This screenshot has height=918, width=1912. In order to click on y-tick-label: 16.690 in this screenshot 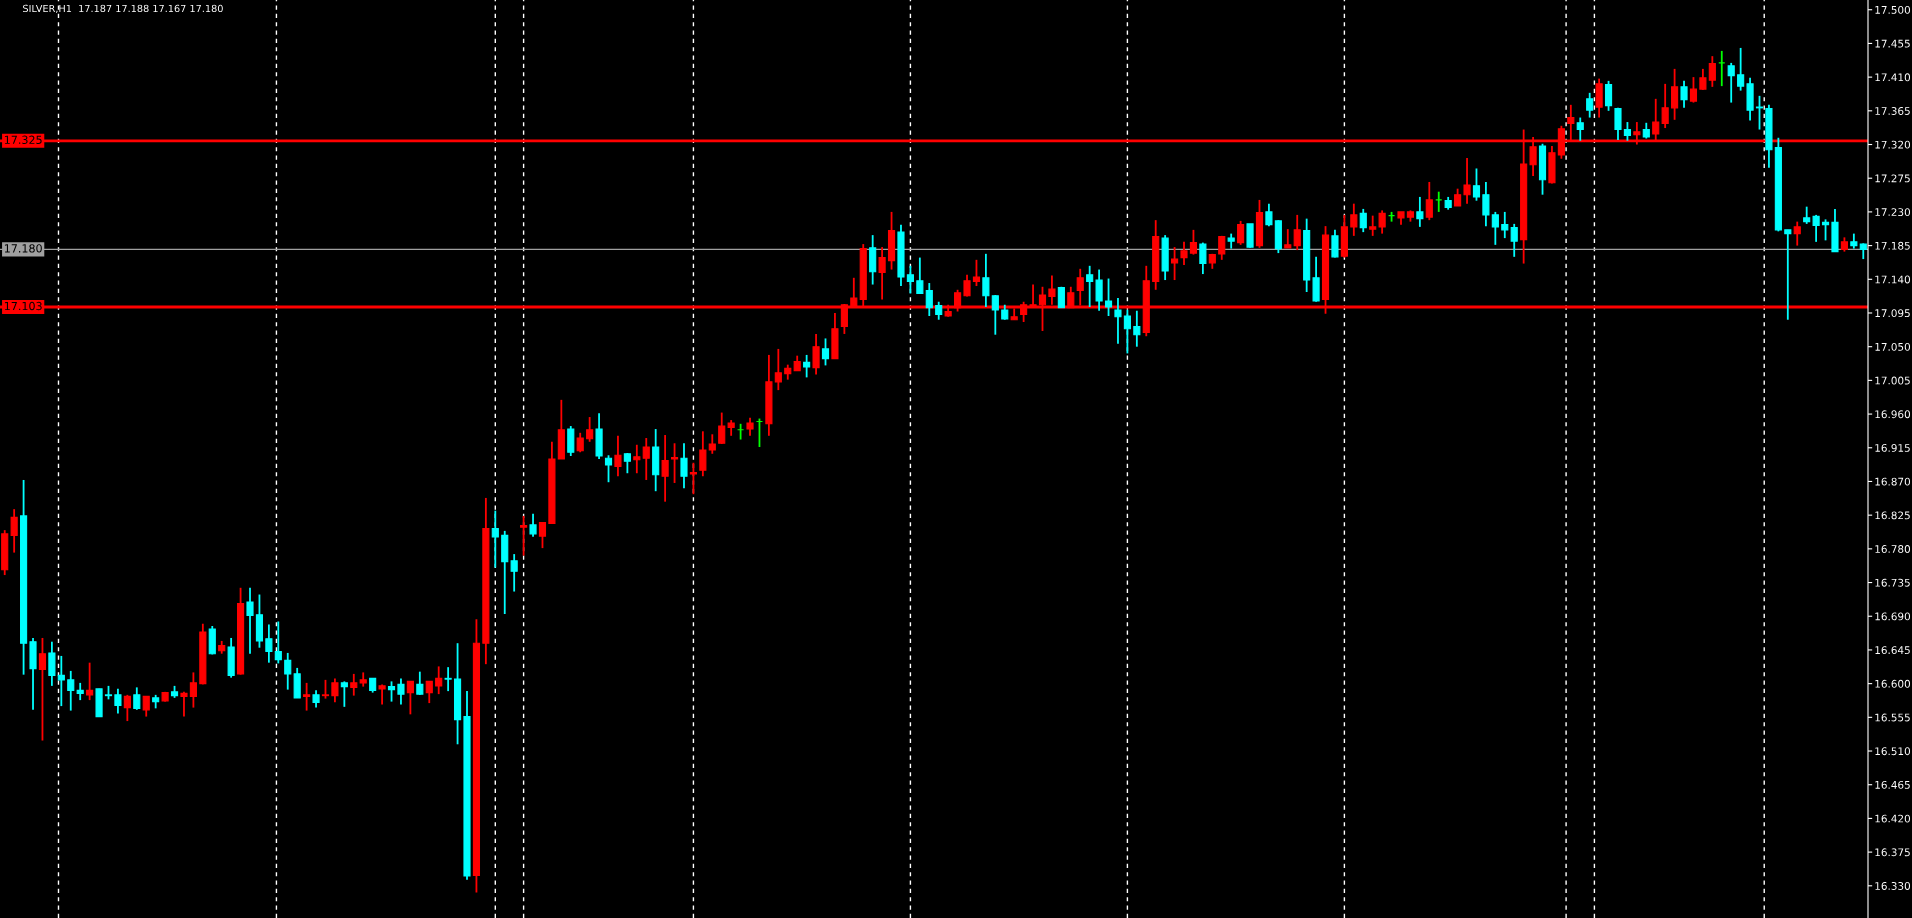, I will do `click(1893, 616)`.